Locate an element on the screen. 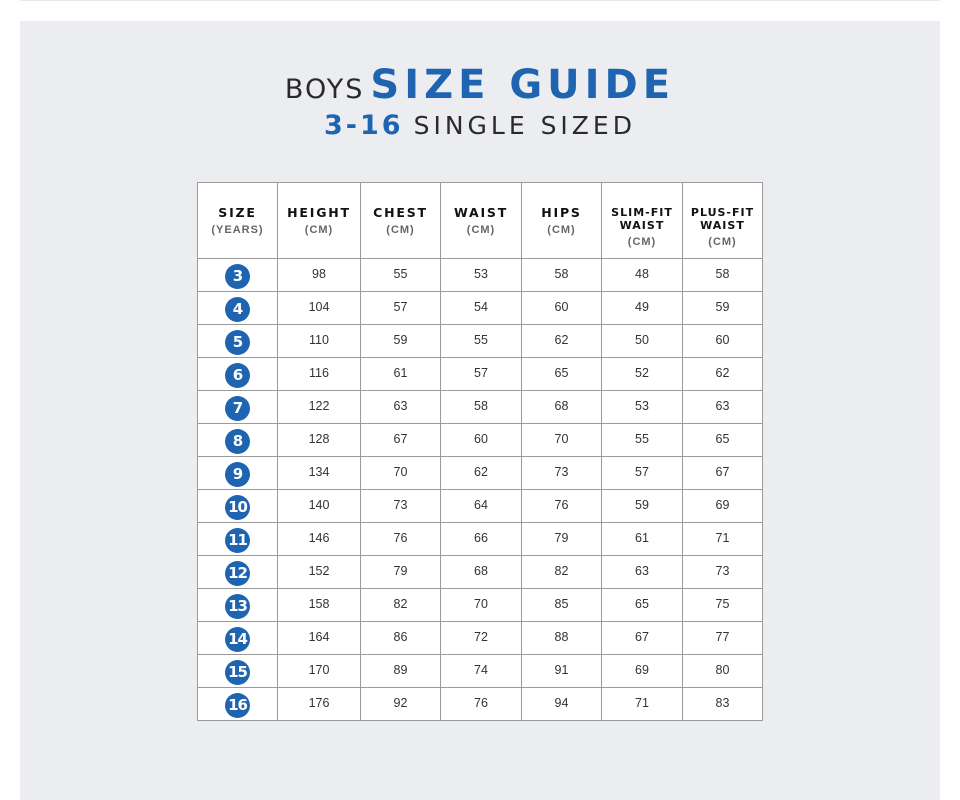  size-cell: 7 is located at coordinates (237, 407).